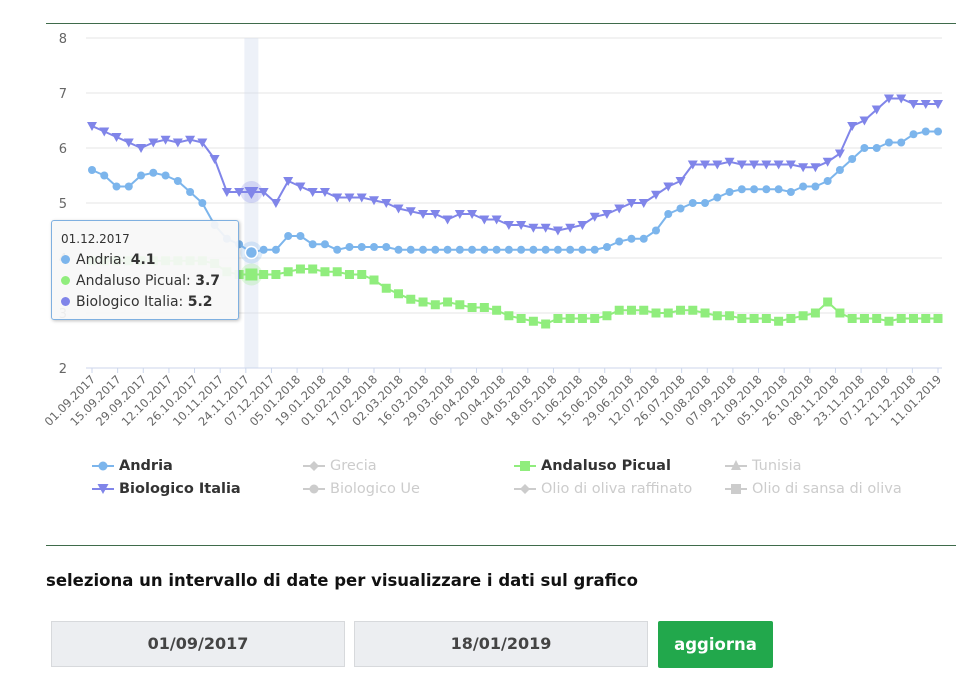 This screenshot has height=690, width=972. I want to click on tooltip-row-biologico: Biologico Italia: 5.2, so click(137, 302).